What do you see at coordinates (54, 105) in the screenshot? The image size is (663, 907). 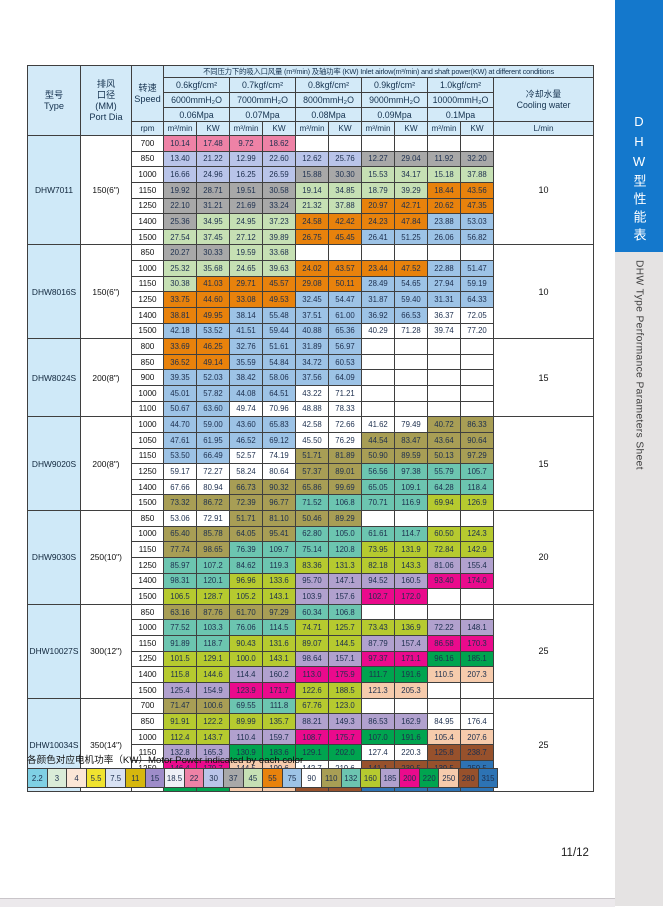 I see `header-type-en: Type` at bounding box center [54, 105].